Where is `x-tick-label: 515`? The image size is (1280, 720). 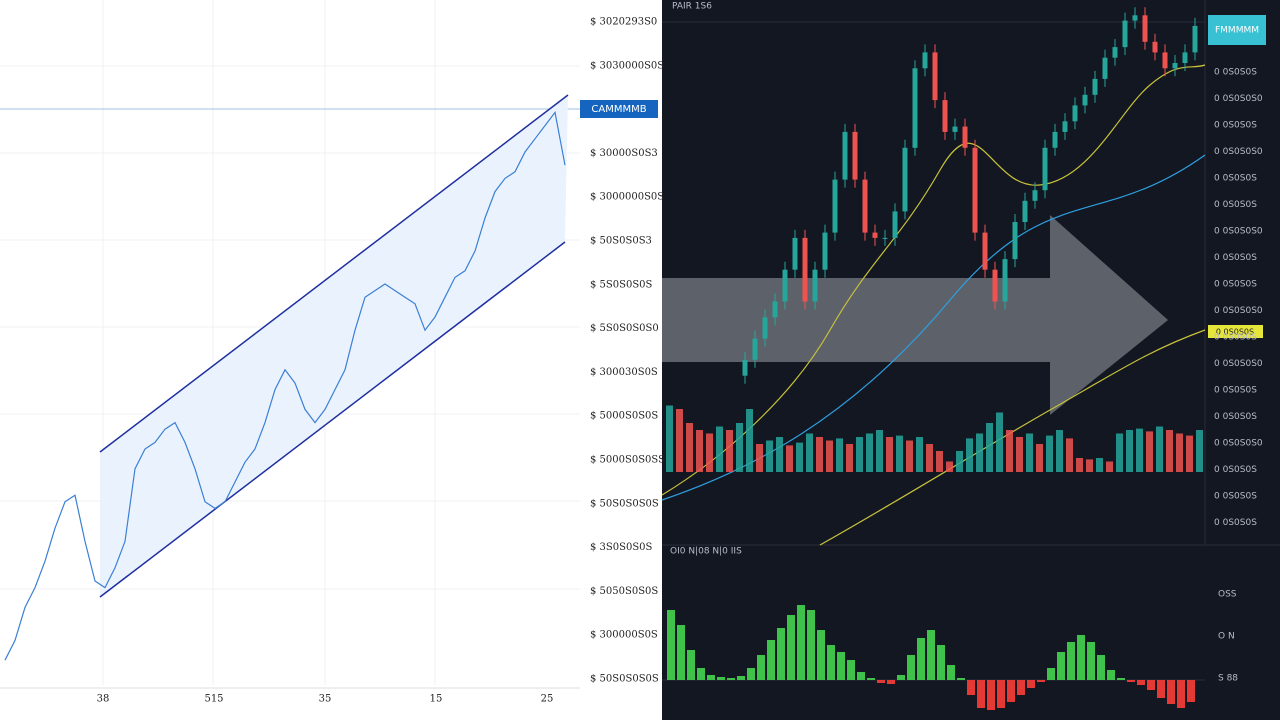 x-tick-label: 515 is located at coordinates (213, 699).